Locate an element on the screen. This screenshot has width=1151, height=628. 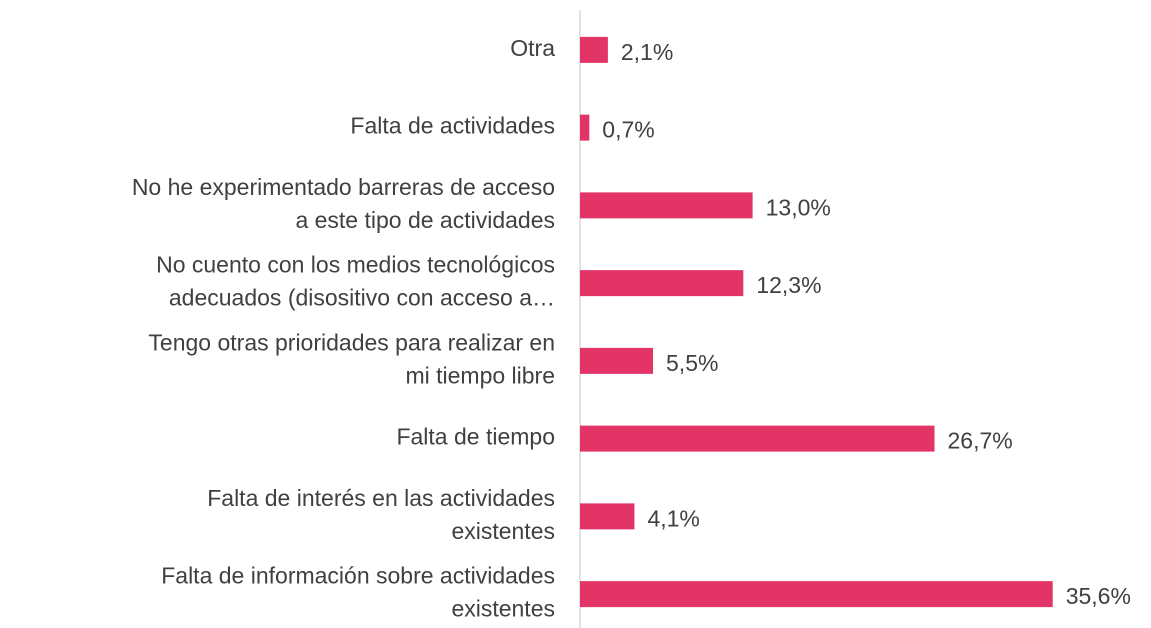
category-label: a este tipo de actividades is located at coordinates (425, 220).